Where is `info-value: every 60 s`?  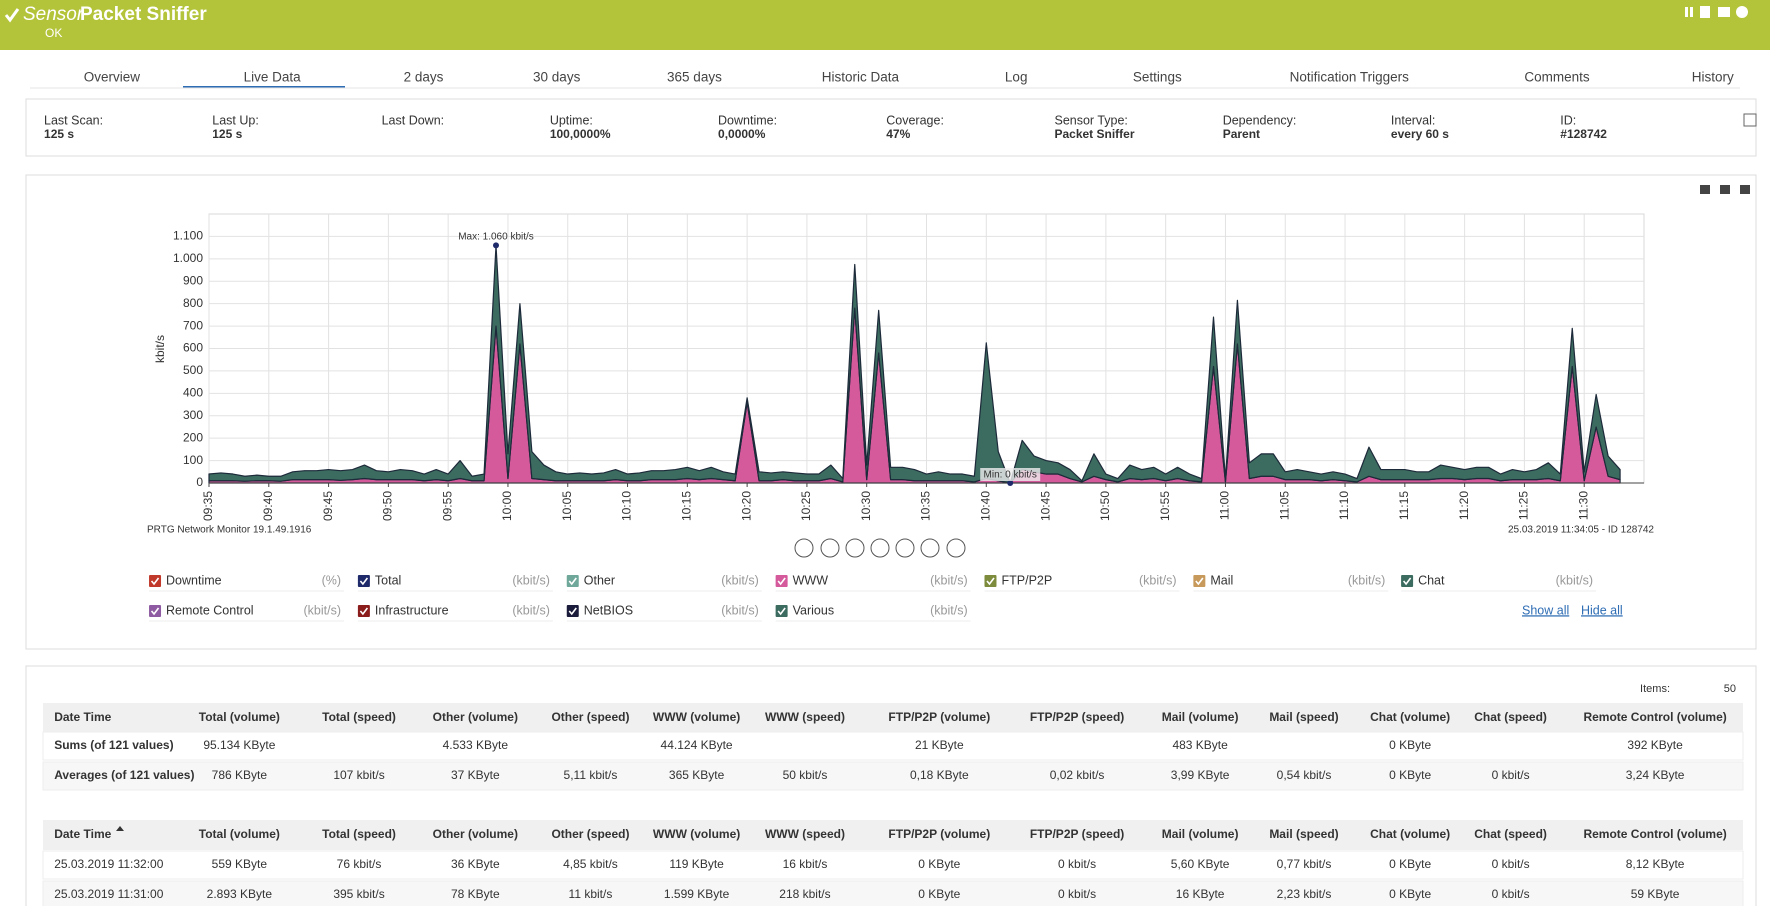 info-value: every 60 s is located at coordinates (1420, 134).